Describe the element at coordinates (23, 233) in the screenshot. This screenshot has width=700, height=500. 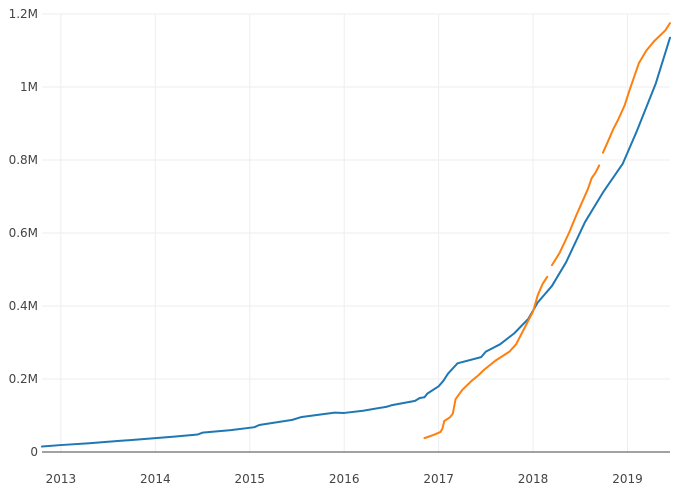
I see `y-tick-label: 0.6M` at that location.